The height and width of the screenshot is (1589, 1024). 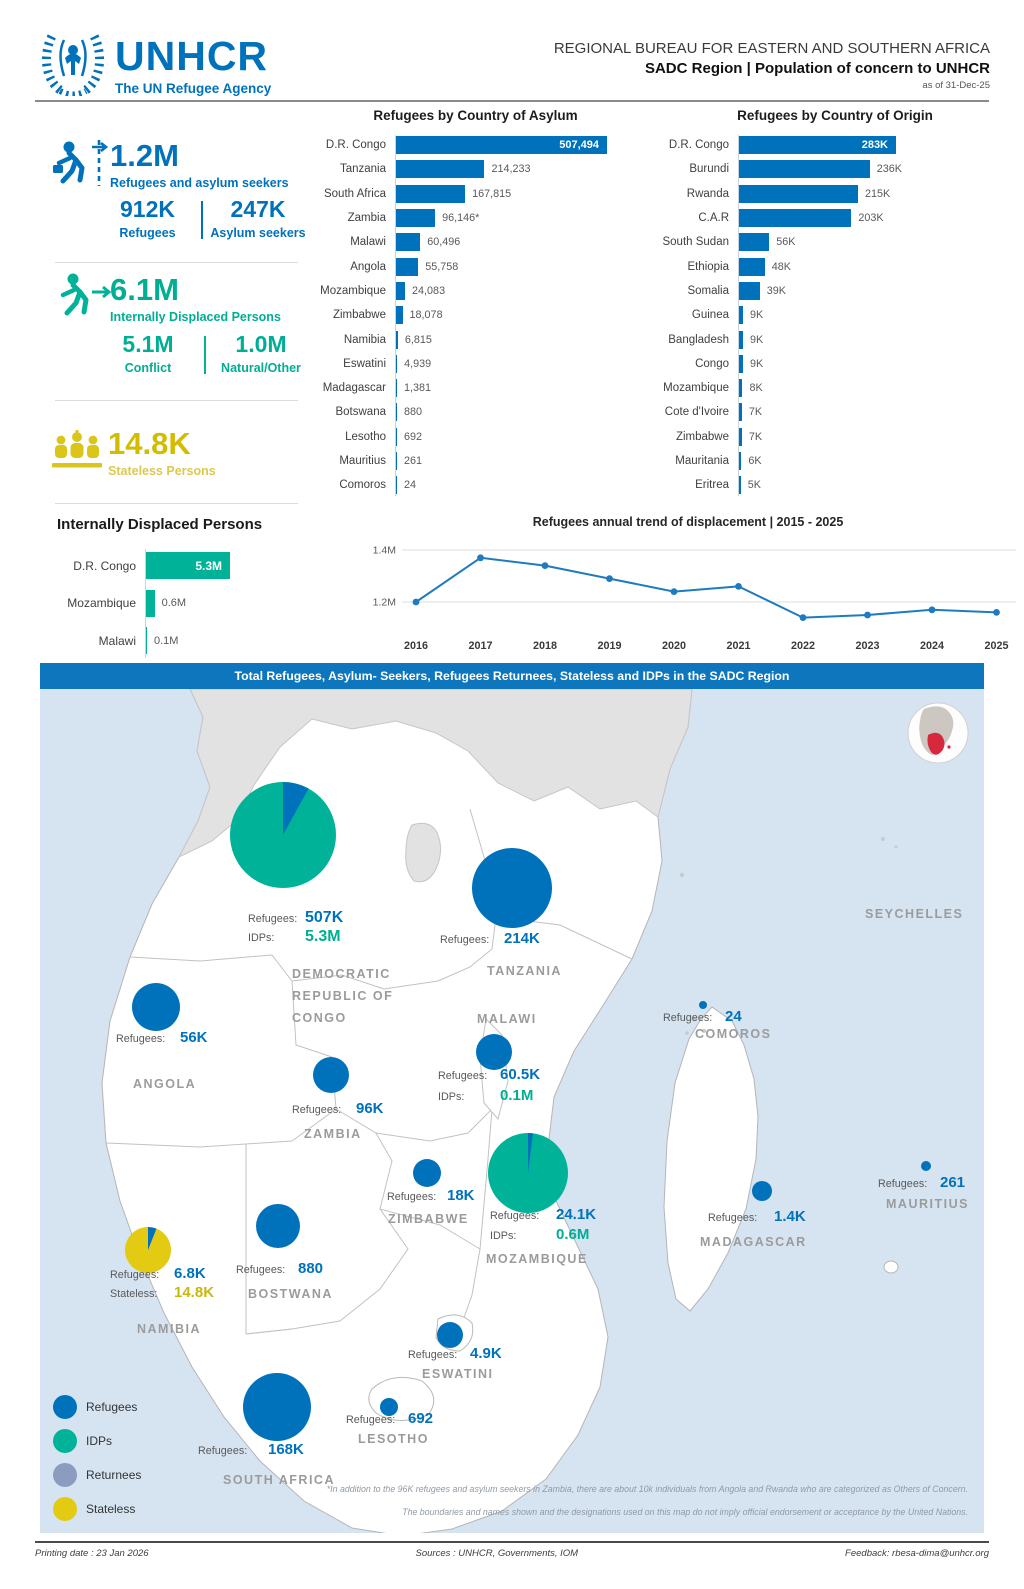 What do you see at coordinates (733, 1016) in the screenshot?
I see `marker-stat-value: 24` at bounding box center [733, 1016].